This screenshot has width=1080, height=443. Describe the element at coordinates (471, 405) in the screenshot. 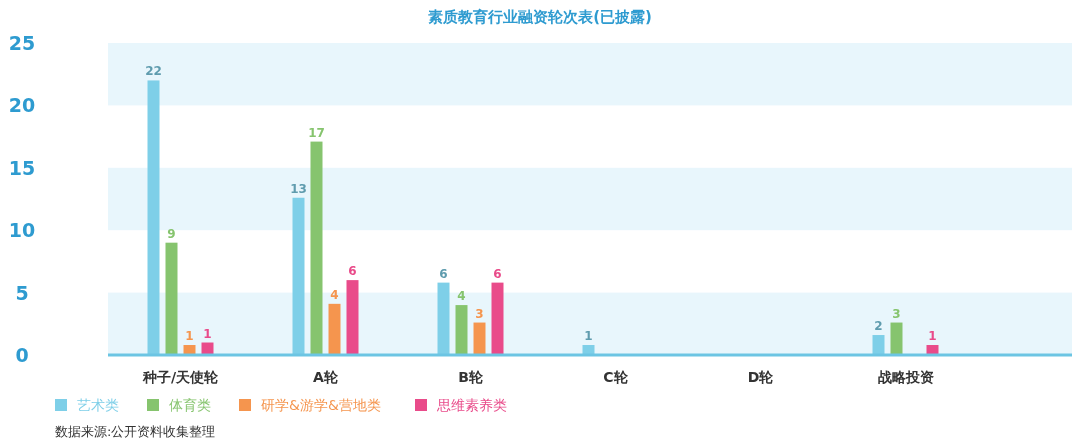

I see `legend-label: 思维素养类` at that location.